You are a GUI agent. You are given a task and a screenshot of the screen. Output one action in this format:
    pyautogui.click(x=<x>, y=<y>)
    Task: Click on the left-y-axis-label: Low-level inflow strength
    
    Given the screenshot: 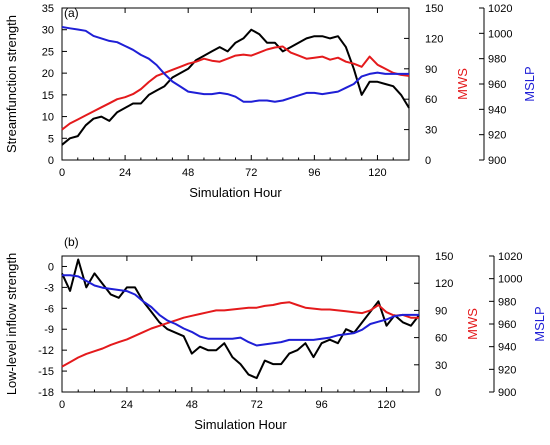 What is the action you would take?
    pyautogui.click(x=11, y=324)
    